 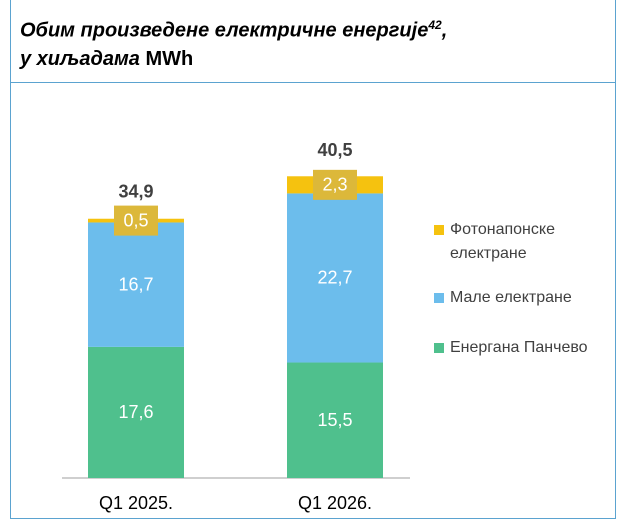 I want to click on legend-label: Мале електране, so click(x=511, y=297).